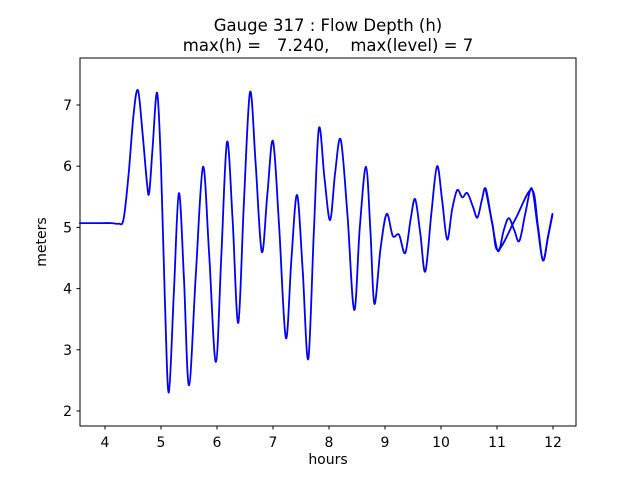 Image resolution: width=640 pixels, height=480 pixels. Describe the element at coordinates (161, 443) in the screenshot. I see `x-tick-label: 5` at that location.